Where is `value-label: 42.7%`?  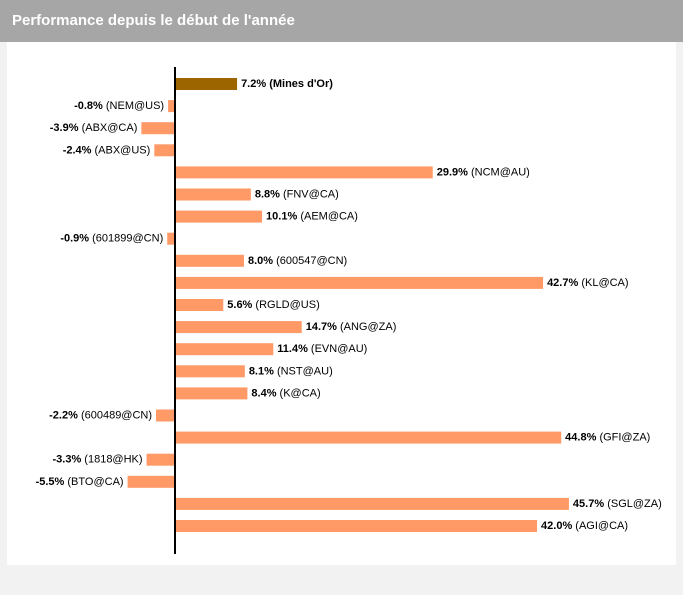 value-label: 42.7% is located at coordinates (562, 283).